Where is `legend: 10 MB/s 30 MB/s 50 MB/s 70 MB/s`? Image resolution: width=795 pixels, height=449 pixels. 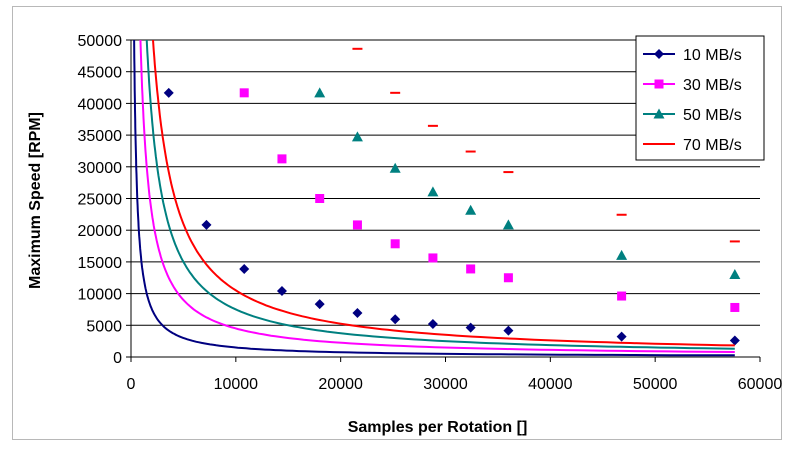
legend: 10 MB/s 30 MB/s 50 MB/s 70 MB/s is located at coordinates (700, 98).